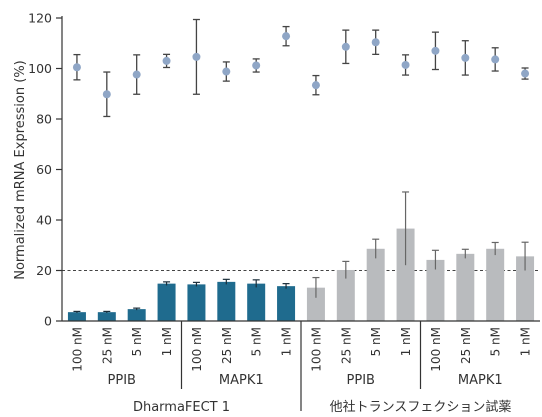 This screenshot has width=542, height=417. Describe the element at coordinates (40, 18) in the screenshot. I see `y-tick-label: 120` at that location.